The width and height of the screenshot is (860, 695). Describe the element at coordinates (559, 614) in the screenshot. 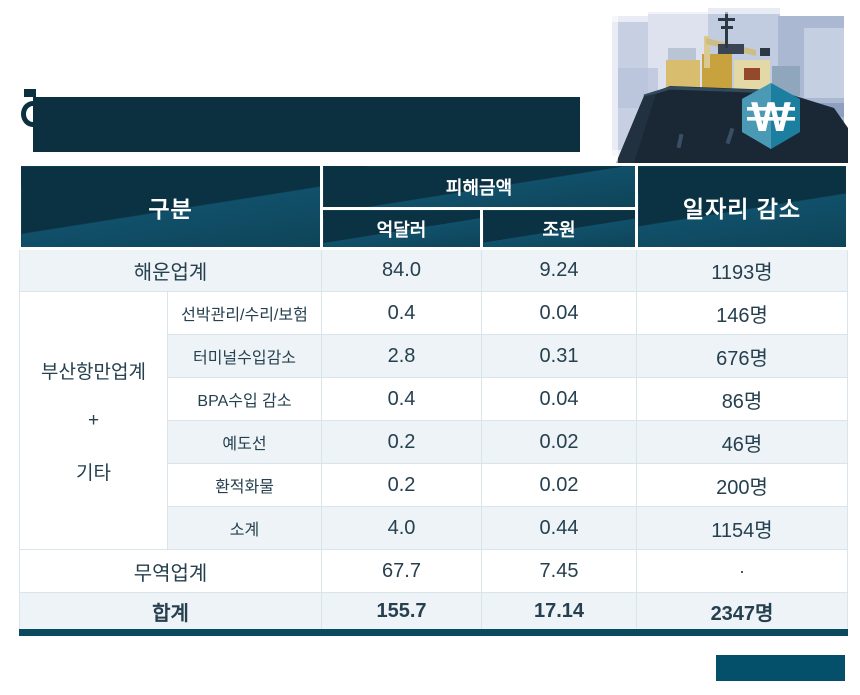

I see `cell-krw: 17.14` at that location.